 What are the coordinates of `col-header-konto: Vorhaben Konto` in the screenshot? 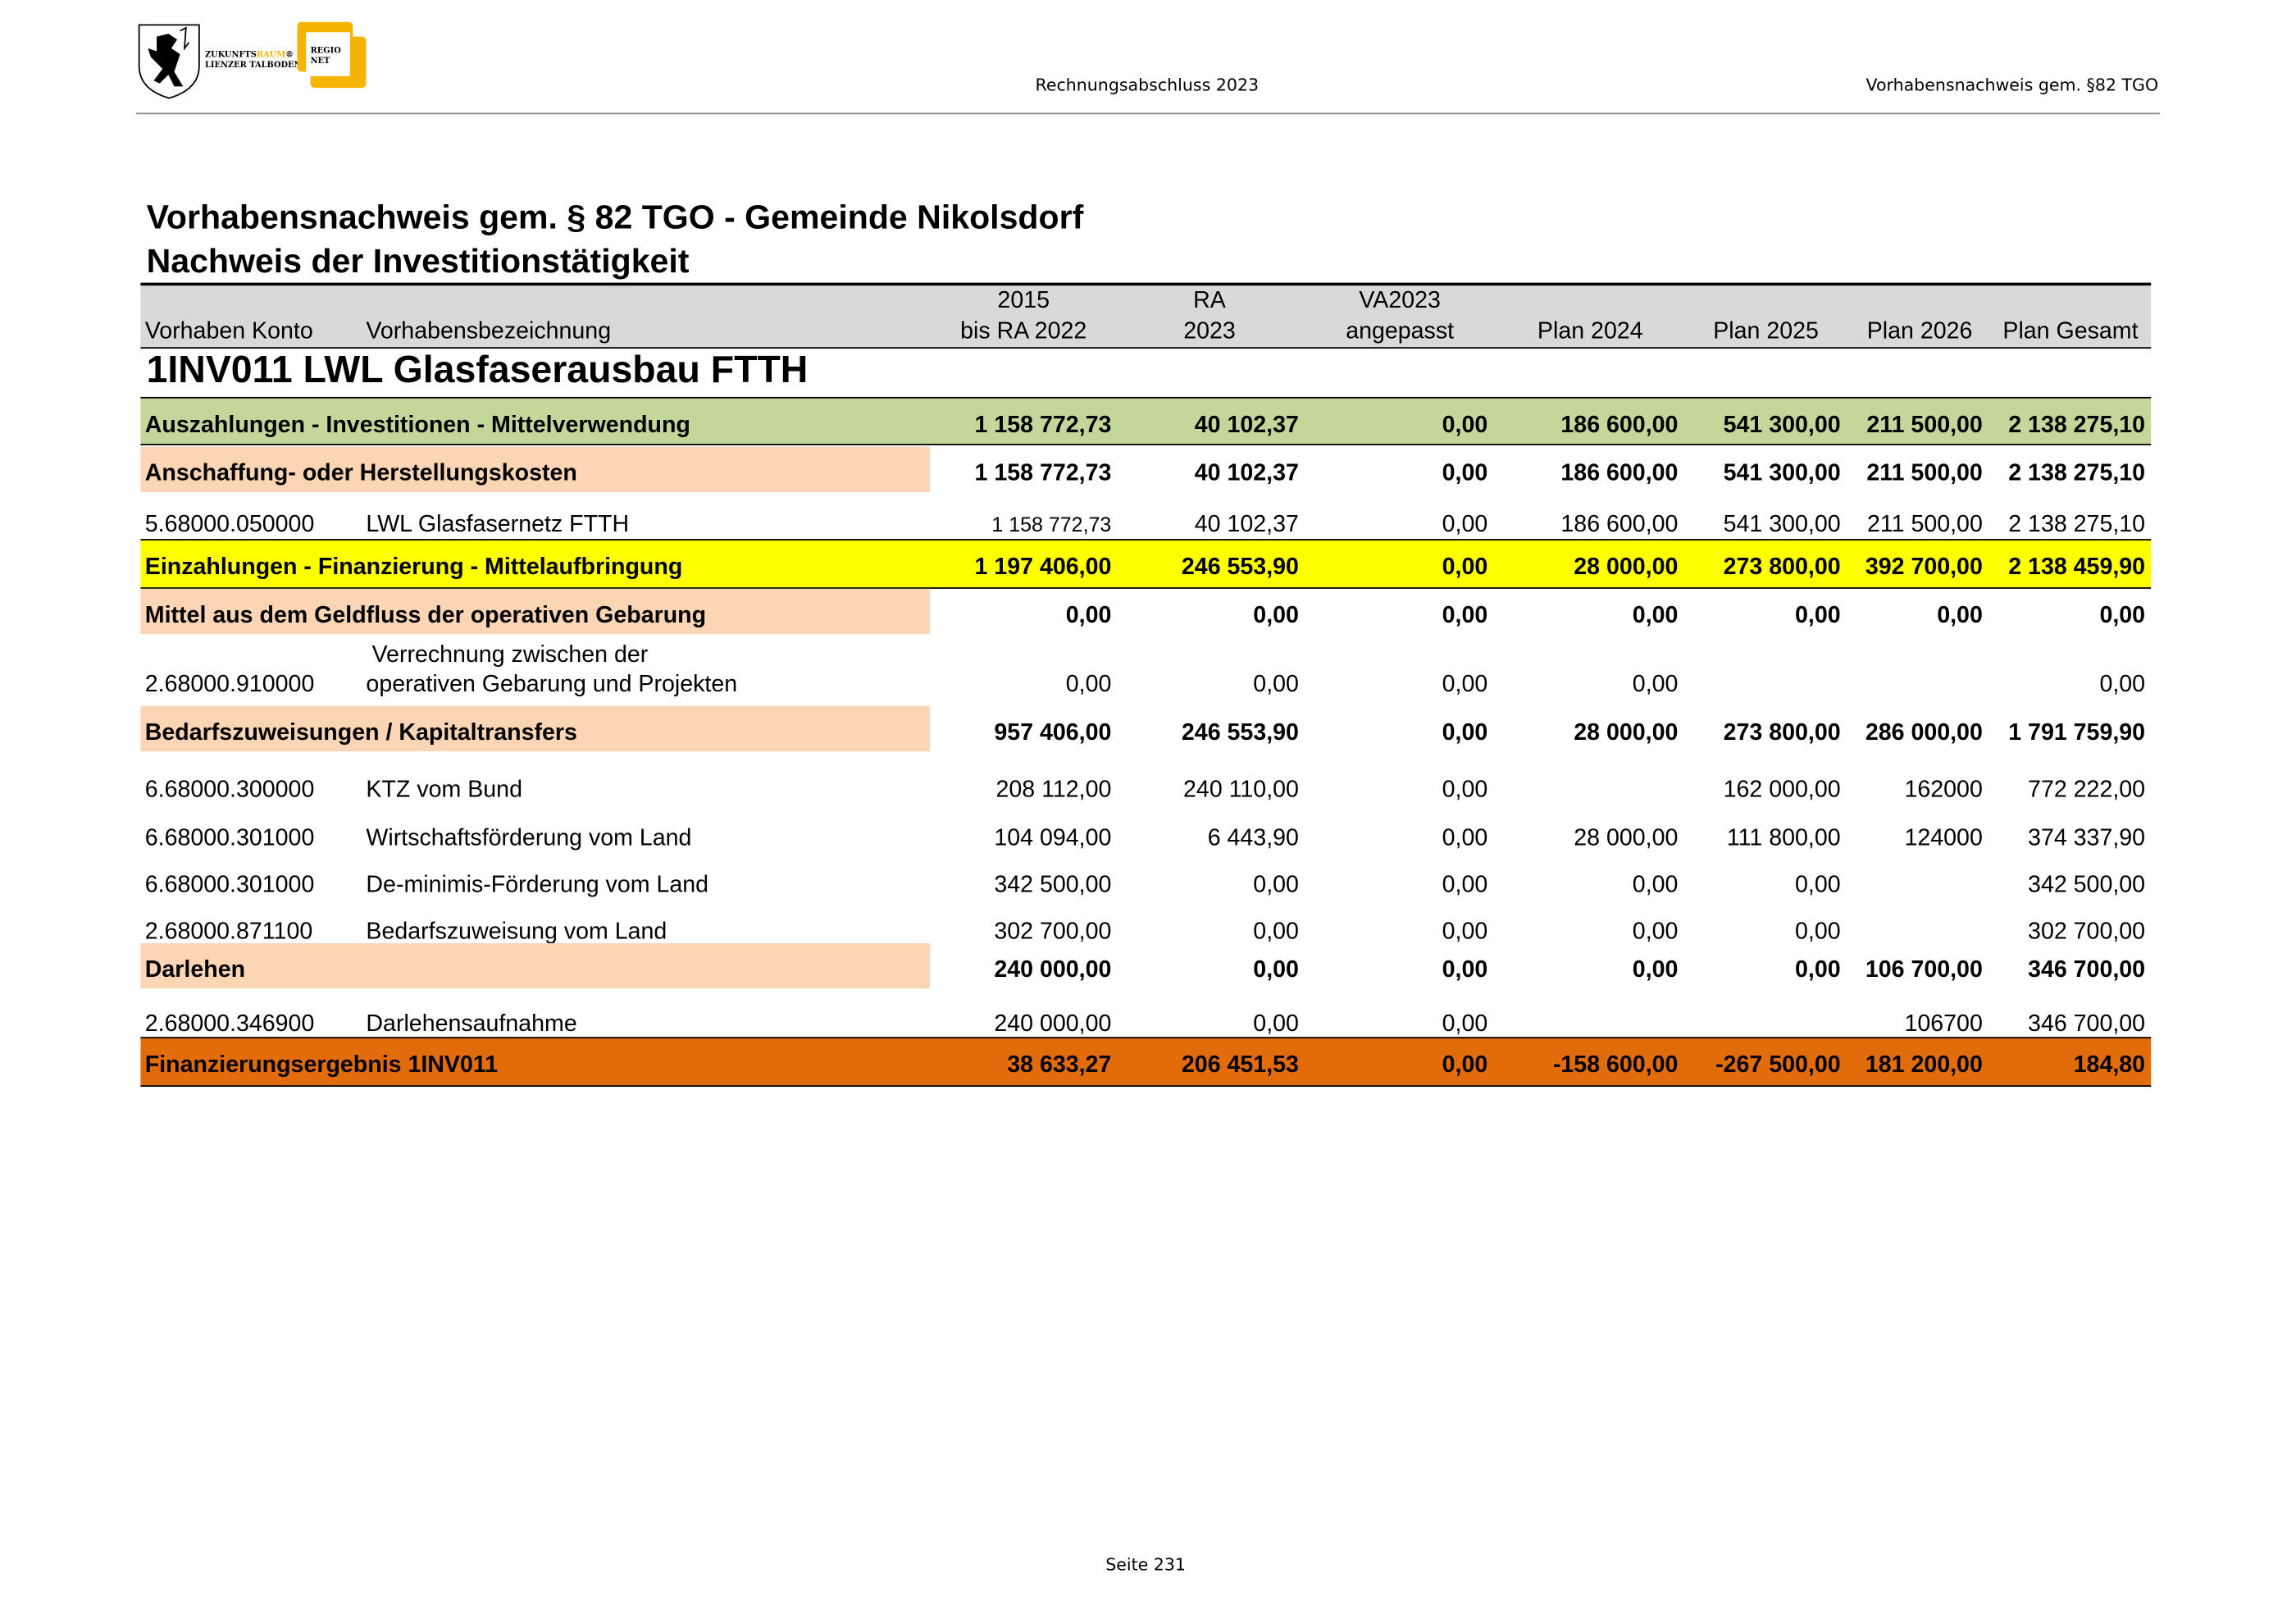 It's located at (228, 331).